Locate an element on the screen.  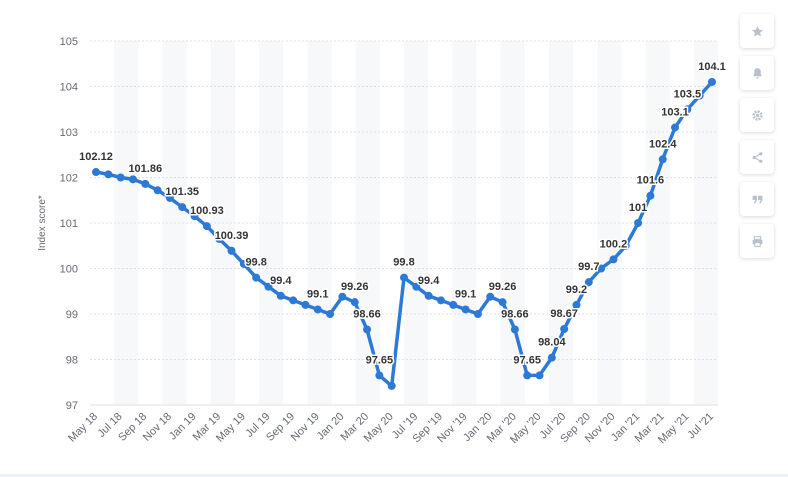
star-icon is located at coordinates (757, 30).